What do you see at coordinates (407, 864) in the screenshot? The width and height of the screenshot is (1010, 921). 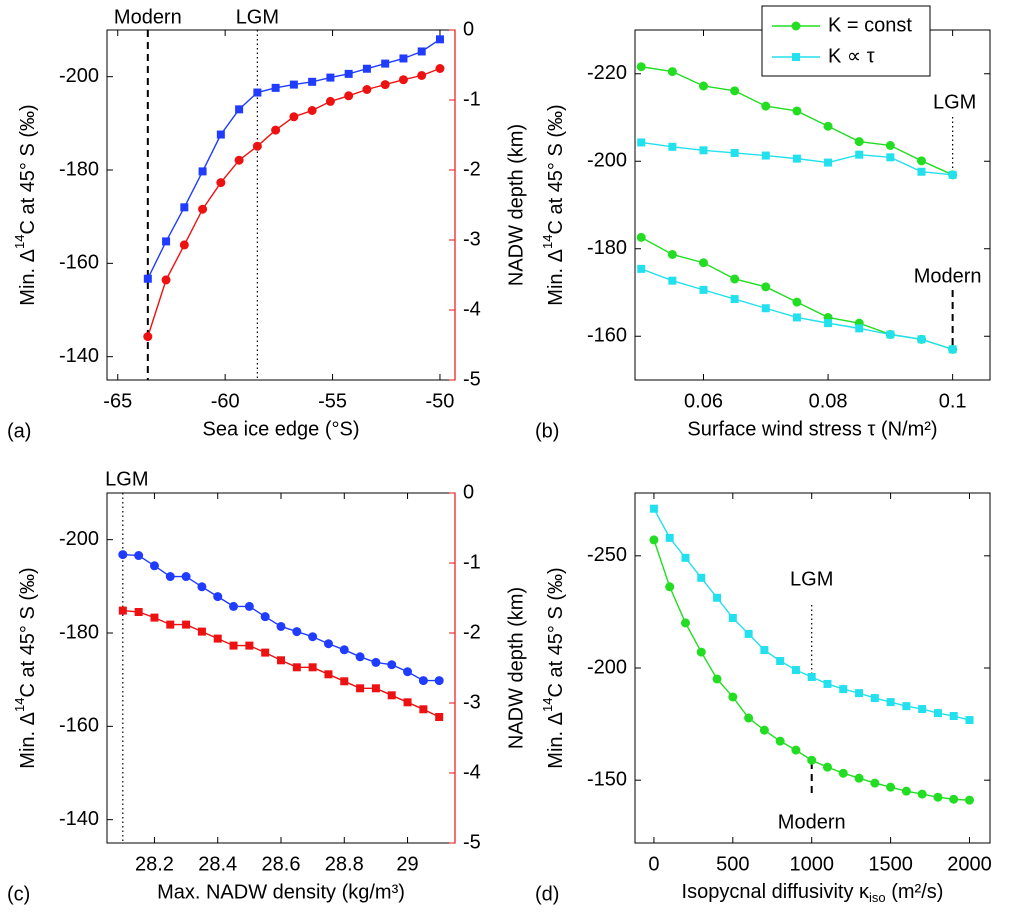 I see `x-tick-label: 29` at bounding box center [407, 864].